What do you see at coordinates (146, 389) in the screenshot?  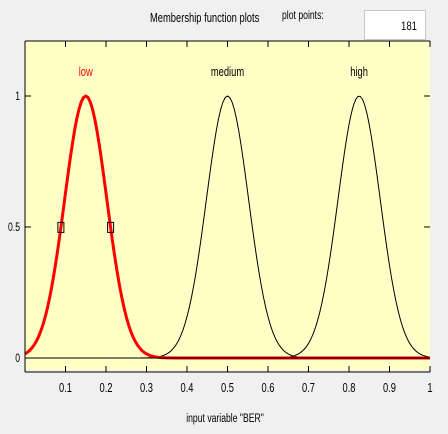 I see `x-tick-label: 0.3` at bounding box center [146, 389].